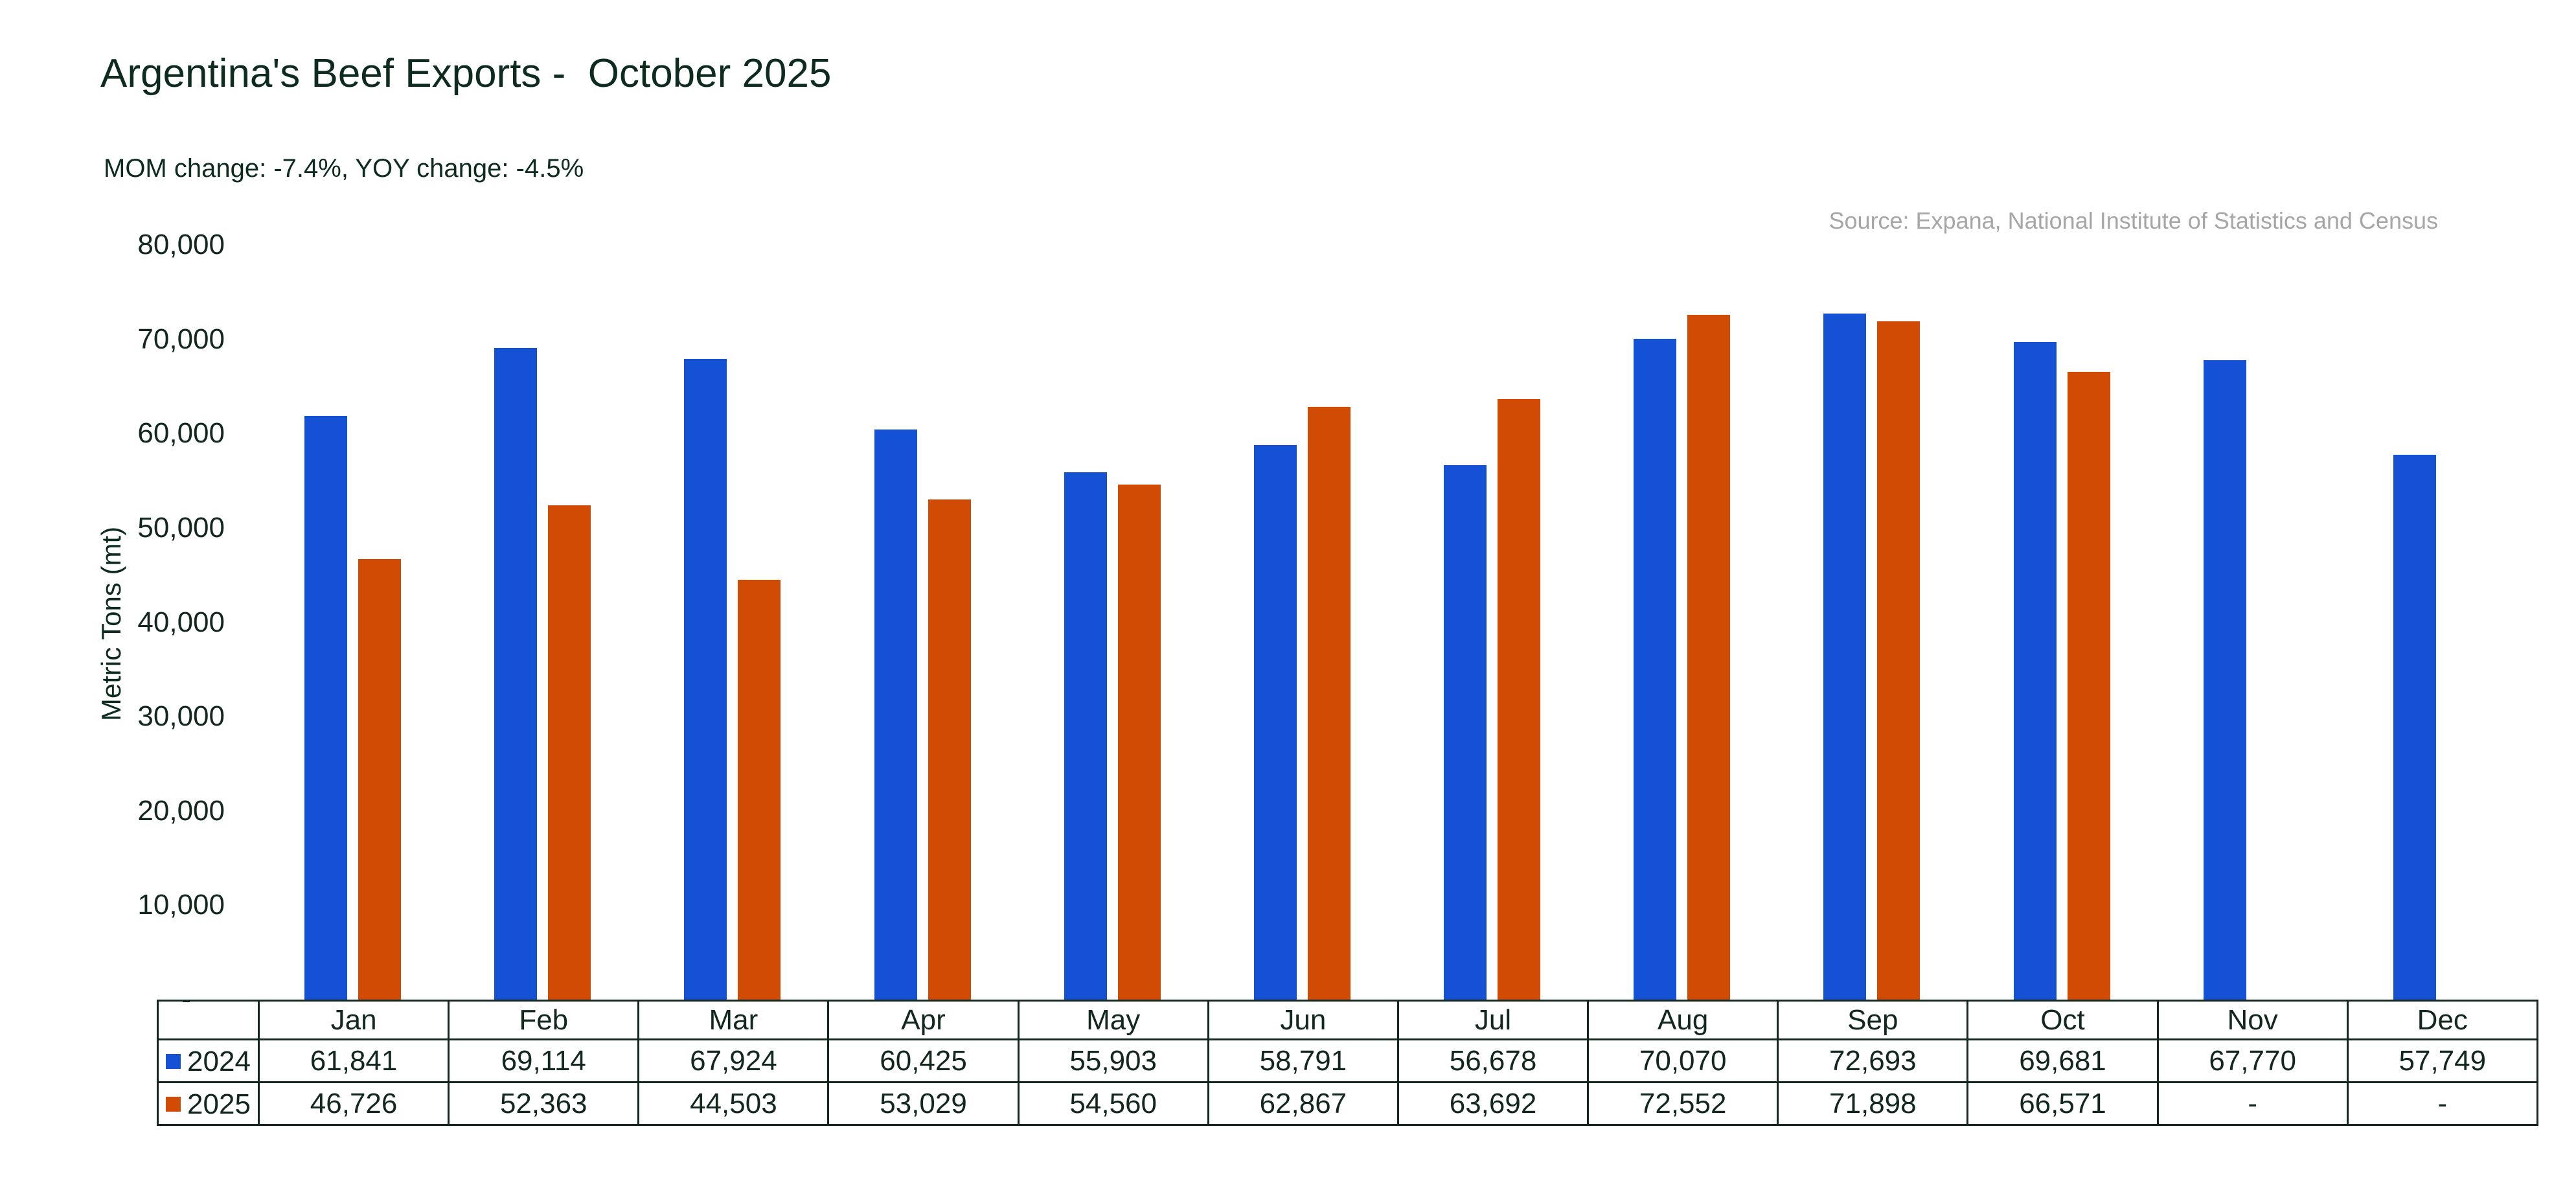  Describe the element at coordinates (209, 1020) in the screenshot. I see `table-corner-empty` at that location.